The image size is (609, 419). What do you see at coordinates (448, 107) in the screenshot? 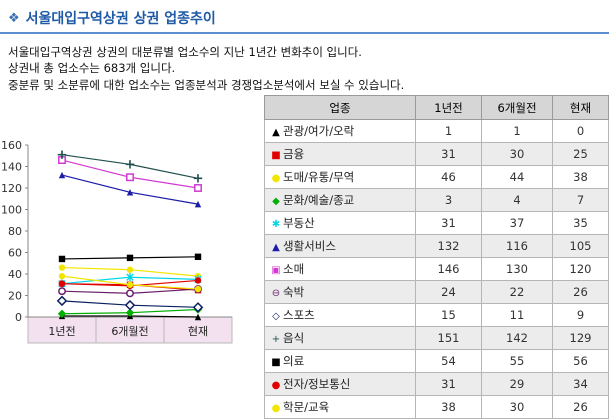
I see `column-header-1-year-ago: 1년전` at bounding box center [448, 107].